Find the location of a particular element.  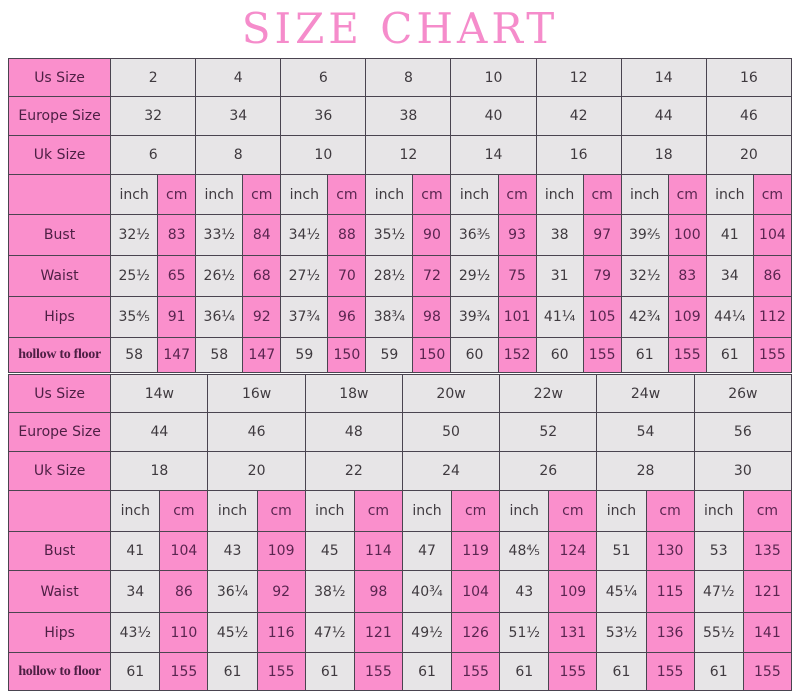

us-size-row: Us Size 14w 16w 18w 20w 22w 24w 26w is located at coordinates (400, 393).